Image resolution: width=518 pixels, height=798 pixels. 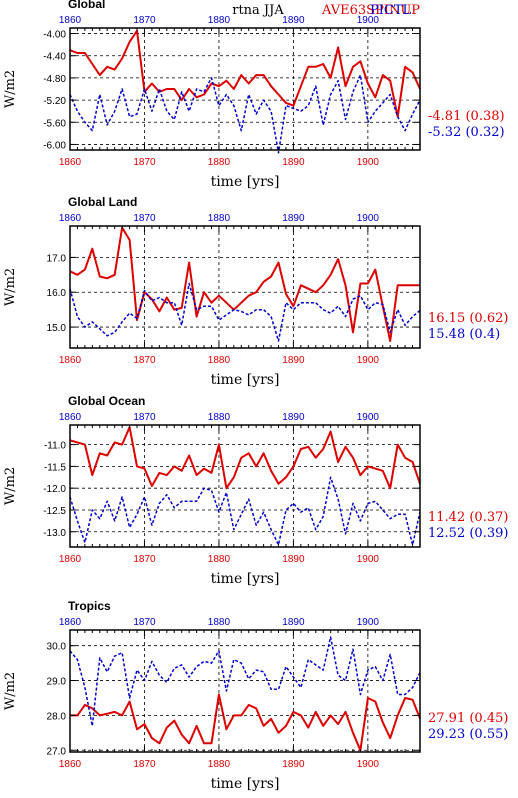 What do you see at coordinates (466, 132) in the screenshot?
I see `series-end-label: -5.32 (0.32)` at bounding box center [466, 132].